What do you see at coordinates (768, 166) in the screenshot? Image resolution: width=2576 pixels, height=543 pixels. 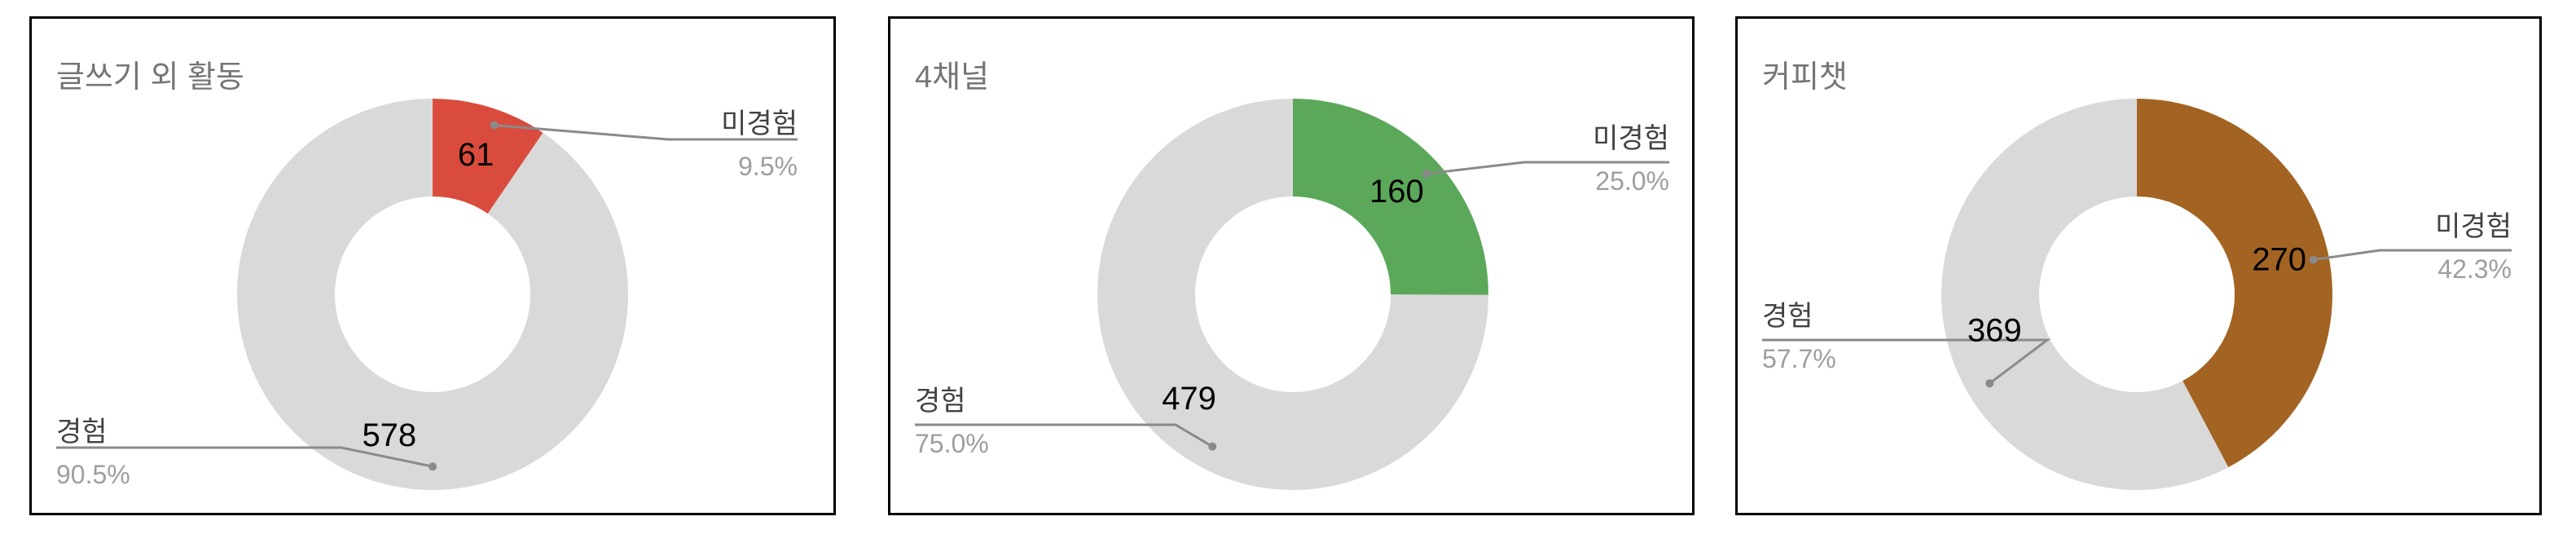 I see `percent-unexperienced-1: 9.5%` at bounding box center [768, 166].